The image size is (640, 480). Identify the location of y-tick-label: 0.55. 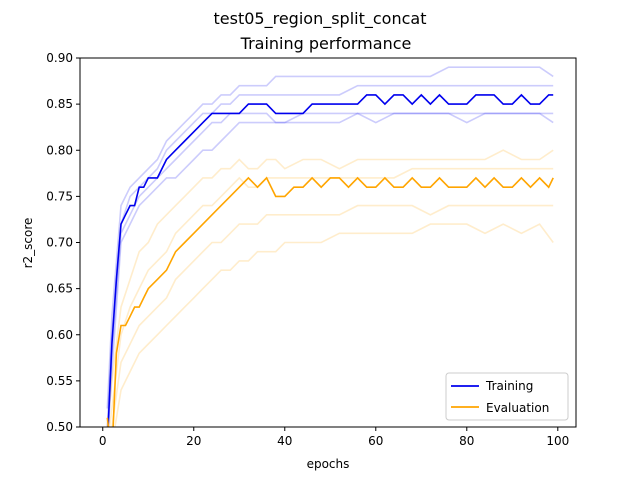
(59, 381).